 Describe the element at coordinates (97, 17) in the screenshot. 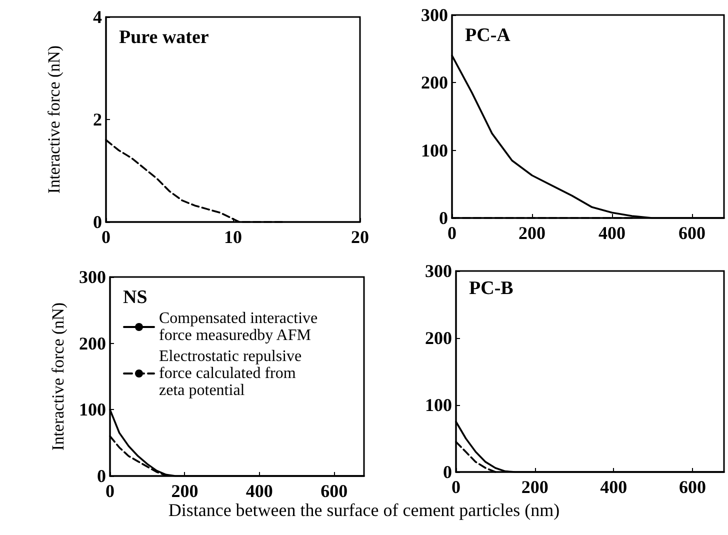

I see `y-tick-label: 4` at that location.